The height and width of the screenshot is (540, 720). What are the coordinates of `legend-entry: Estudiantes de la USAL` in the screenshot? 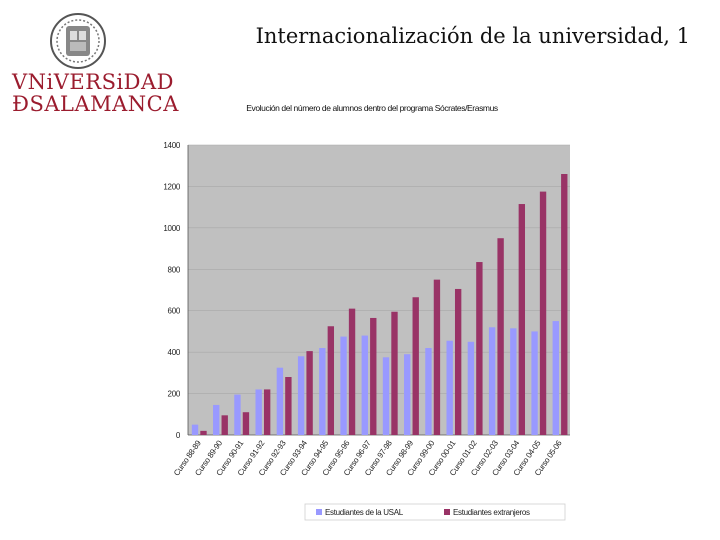 It's located at (364, 512).